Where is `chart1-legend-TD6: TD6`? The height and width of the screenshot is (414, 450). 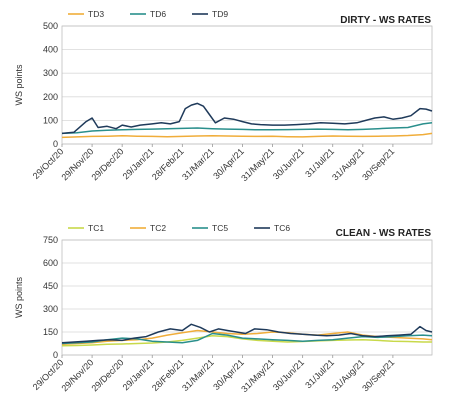
chart1-legend-TD6: TD6 is located at coordinates (158, 14).